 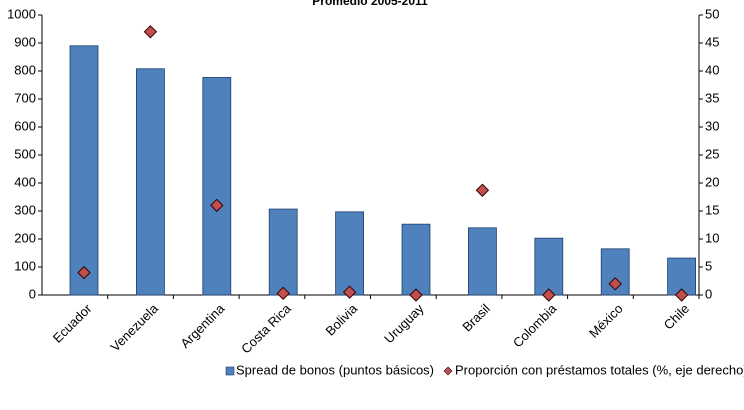 I want to click on x-tick-label: México, so click(x=606, y=321).